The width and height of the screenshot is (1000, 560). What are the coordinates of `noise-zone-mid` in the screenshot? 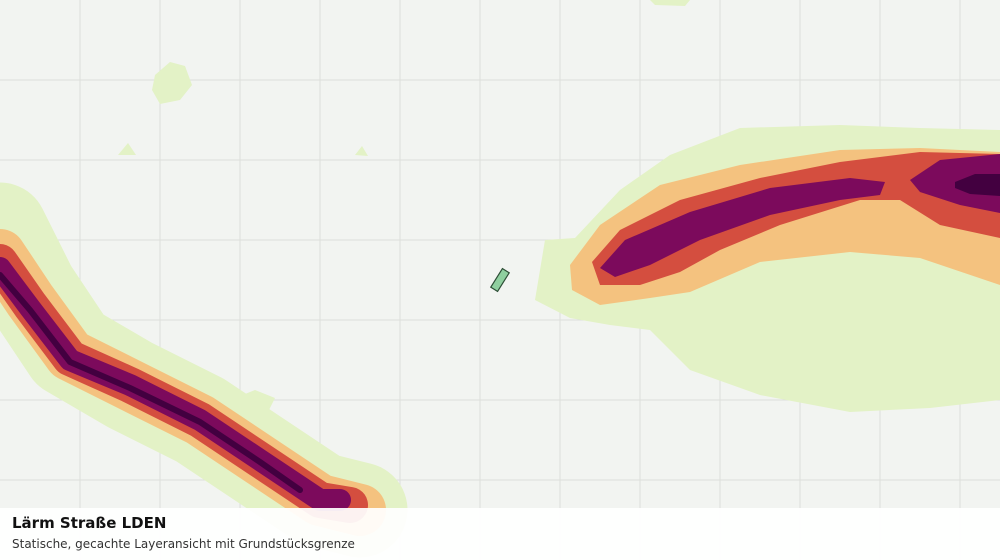 It's located at (796, 218).